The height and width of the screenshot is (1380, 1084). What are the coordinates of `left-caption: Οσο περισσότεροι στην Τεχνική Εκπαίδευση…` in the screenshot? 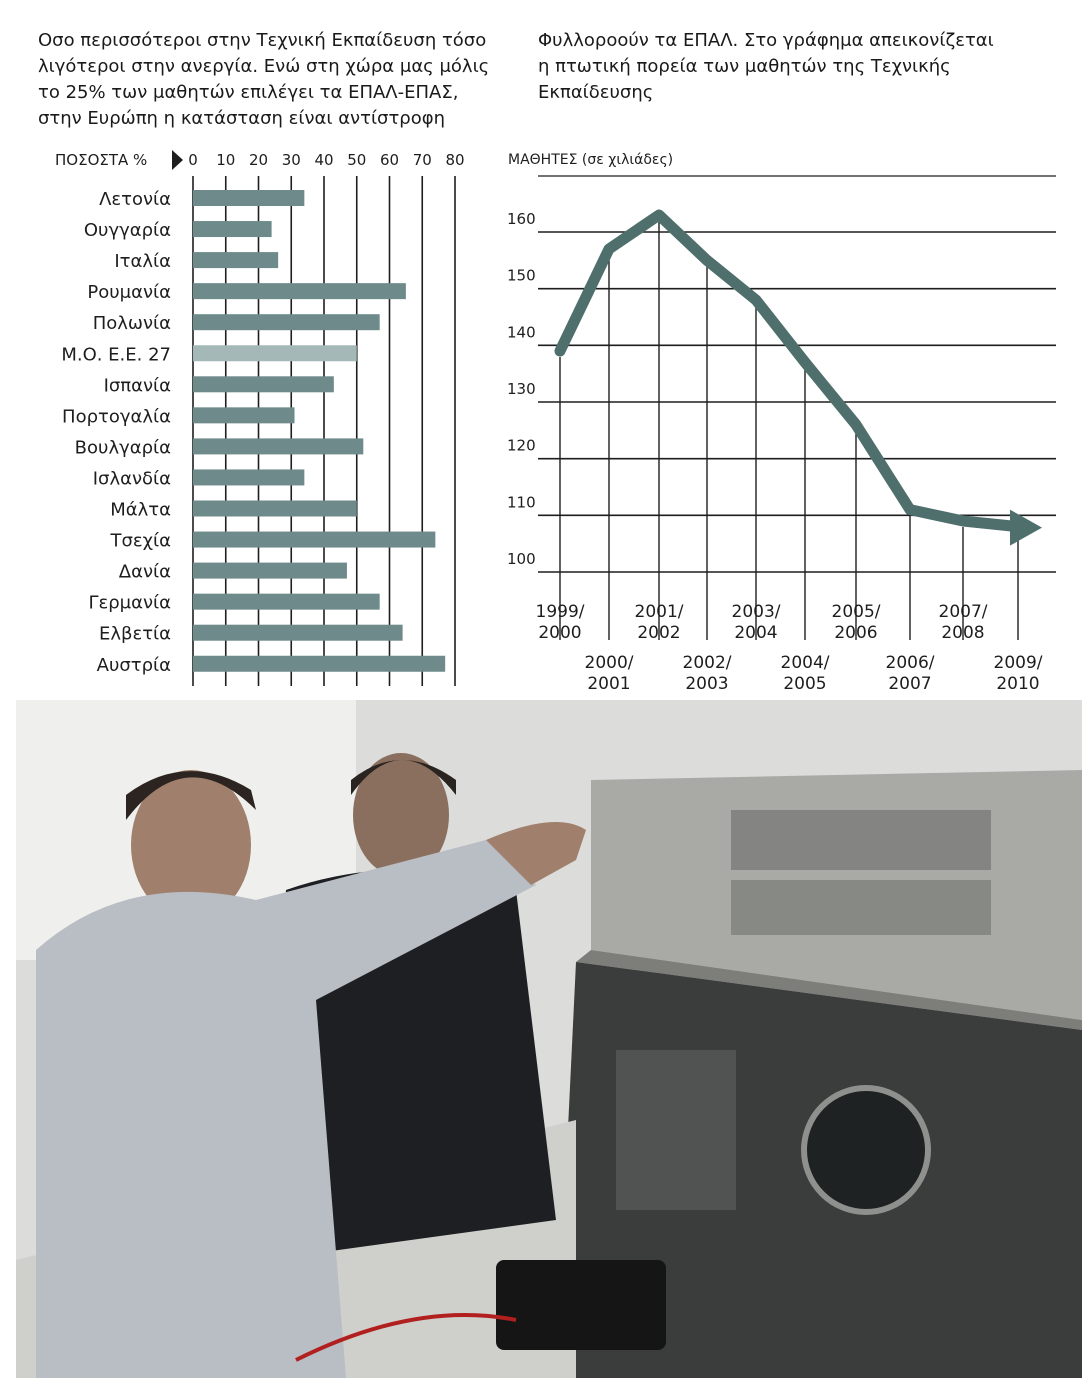 It's located at (263, 80).